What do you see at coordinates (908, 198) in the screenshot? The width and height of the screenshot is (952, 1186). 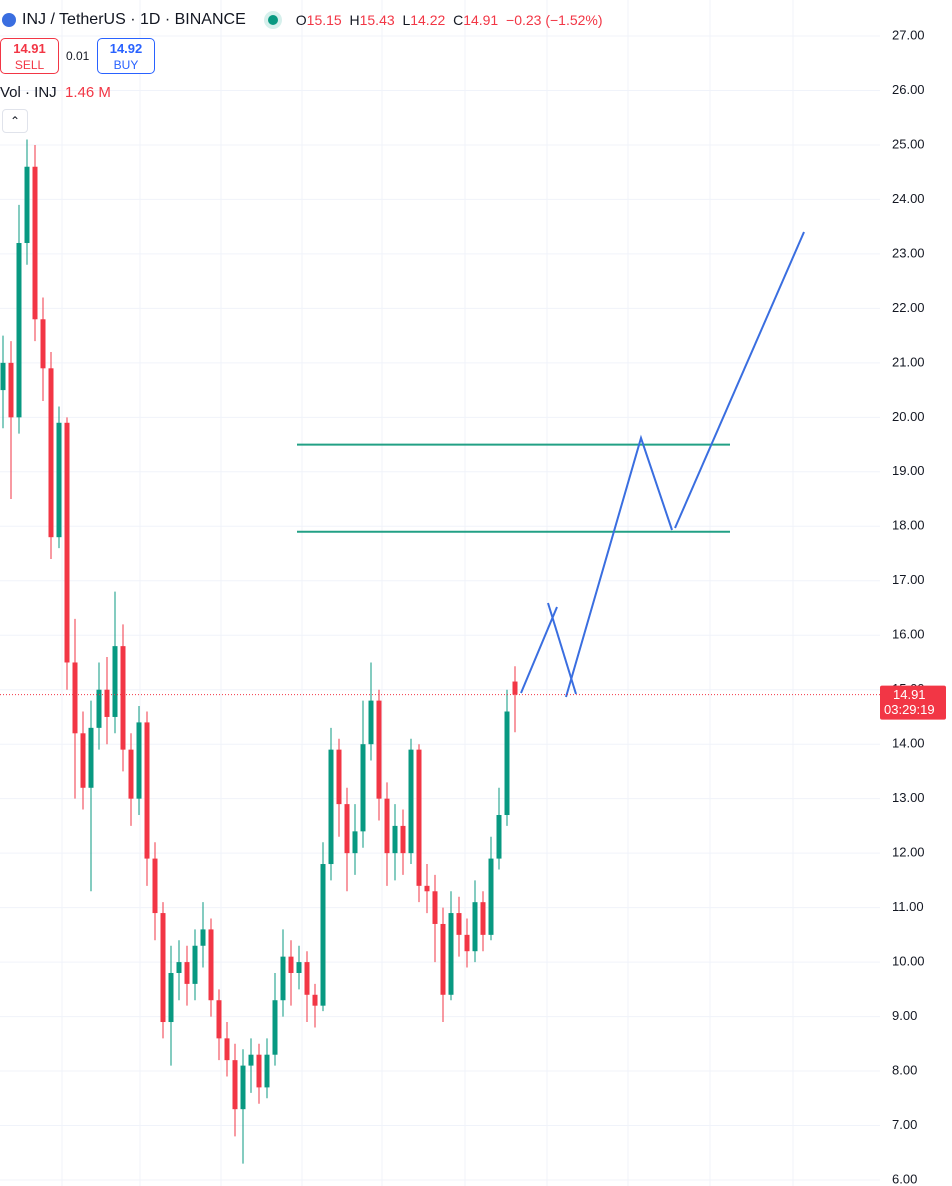 I see `y-tick-label: 24.00` at bounding box center [908, 198].